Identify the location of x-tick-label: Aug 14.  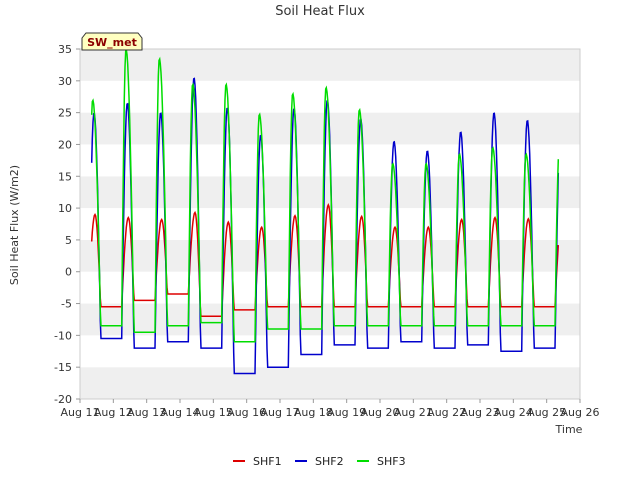
(180, 412).